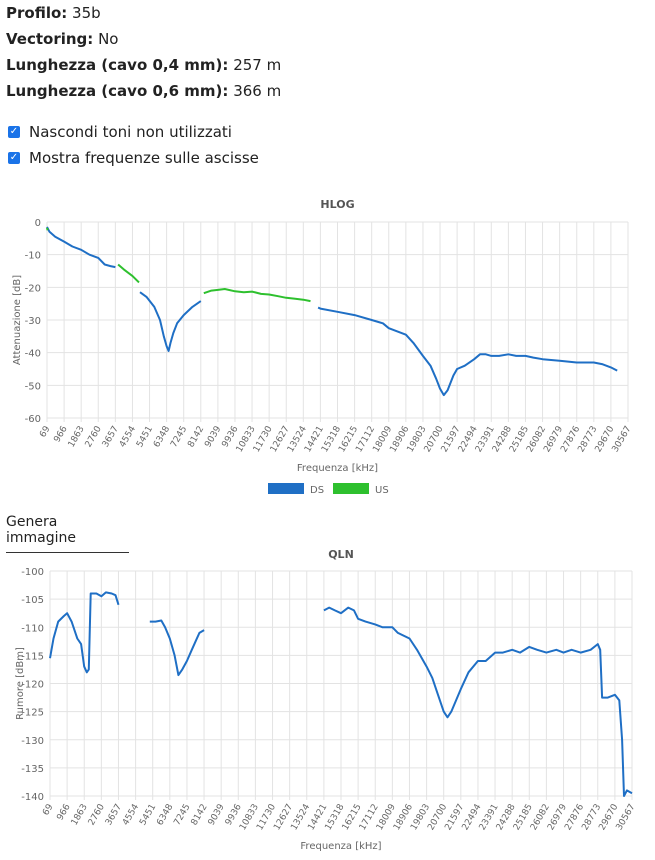 Image resolution: width=655 pixels, height=860 pixels. What do you see at coordinates (32, 769) in the screenshot?
I see `y-tick-label: -135` at bounding box center [32, 769].